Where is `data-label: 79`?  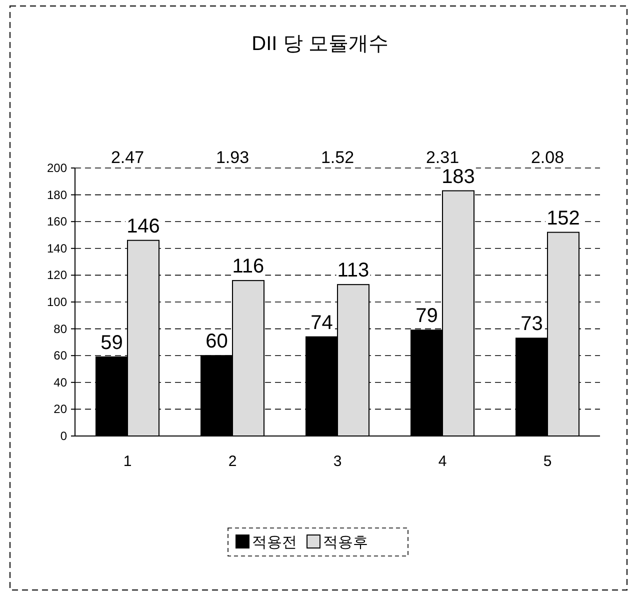 data-label: 79 is located at coordinates (427, 316).